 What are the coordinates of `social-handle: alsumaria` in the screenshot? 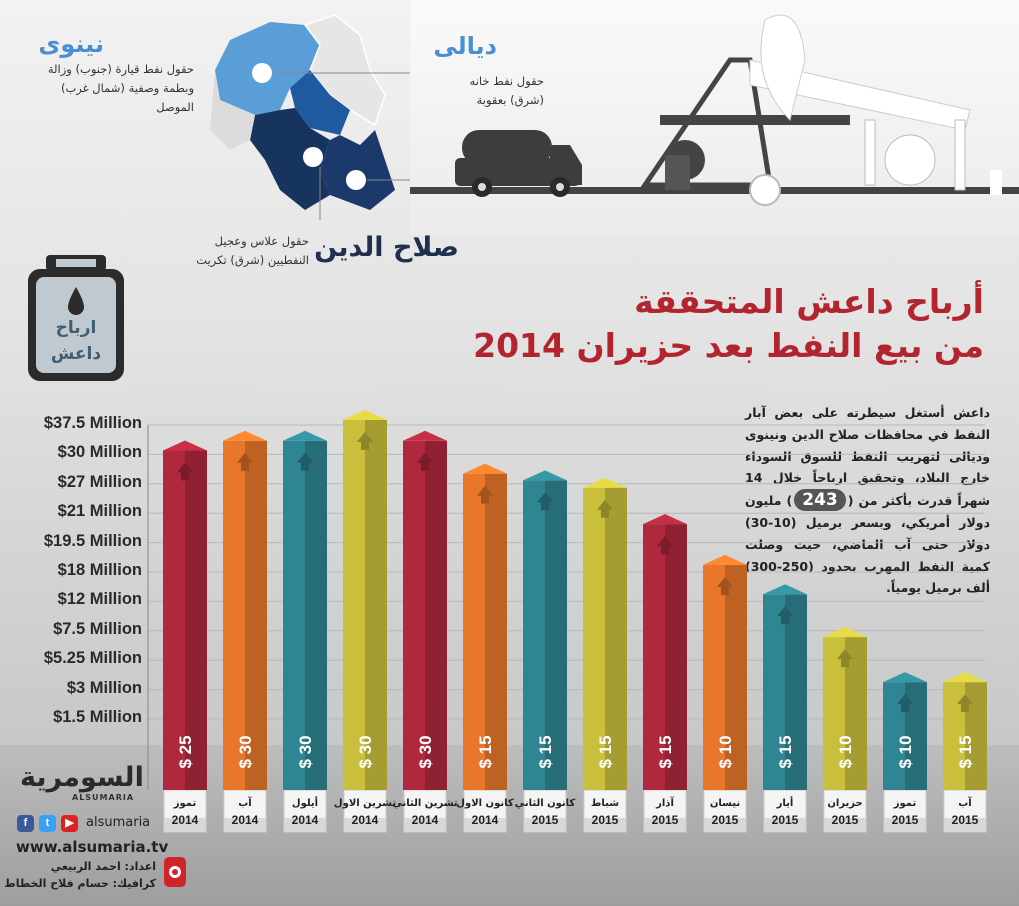 It's located at (118, 822).